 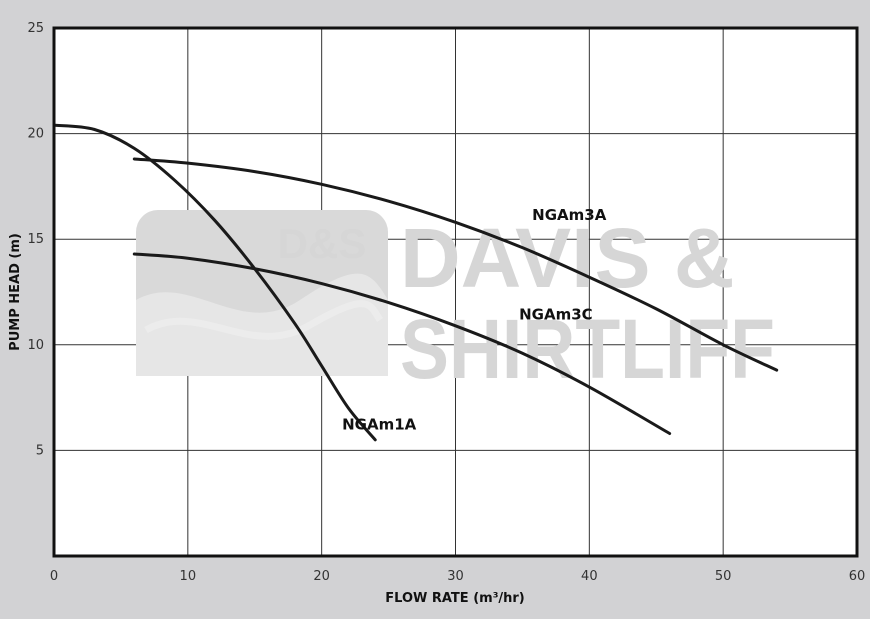 I want to click on watermark-wave-shape, so click(x=262, y=324).